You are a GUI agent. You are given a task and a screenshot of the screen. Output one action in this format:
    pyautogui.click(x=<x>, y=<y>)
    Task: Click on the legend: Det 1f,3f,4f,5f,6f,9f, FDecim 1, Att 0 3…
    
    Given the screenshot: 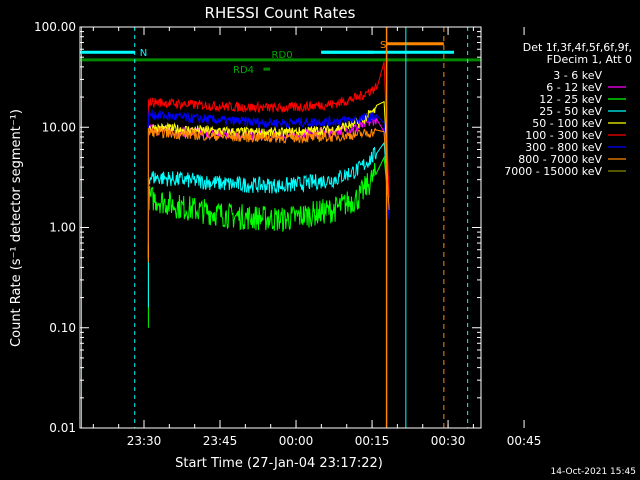 What is the action you would take?
    pyautogui.click(x=568, y=109)
    